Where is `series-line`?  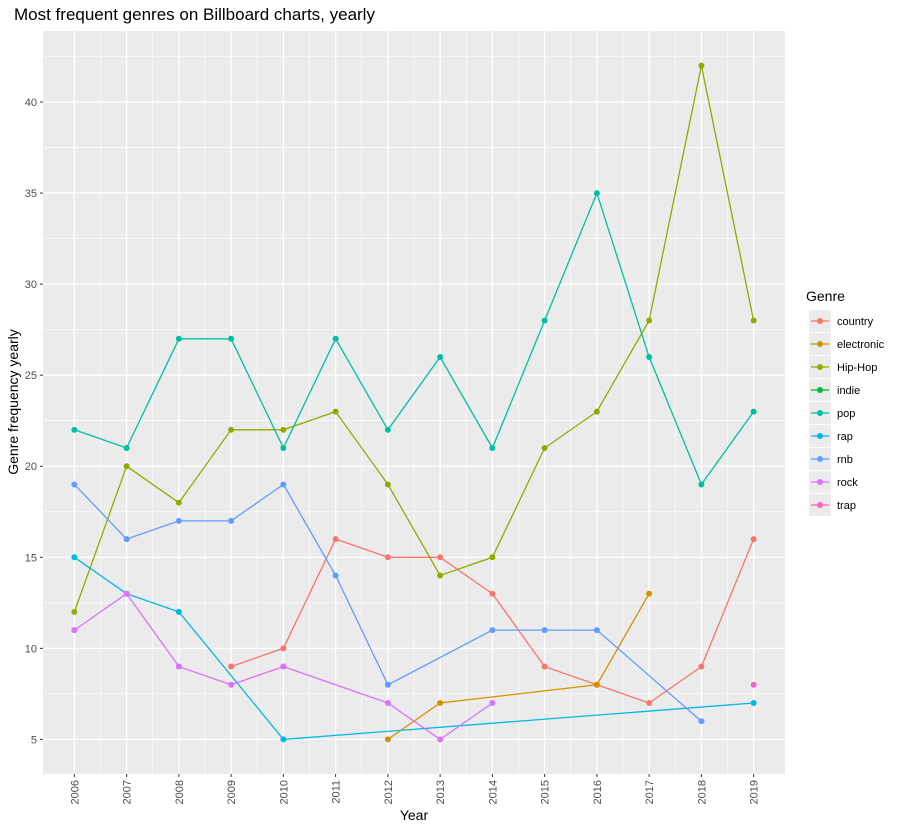 series-line is located at coordinates (283, 666).